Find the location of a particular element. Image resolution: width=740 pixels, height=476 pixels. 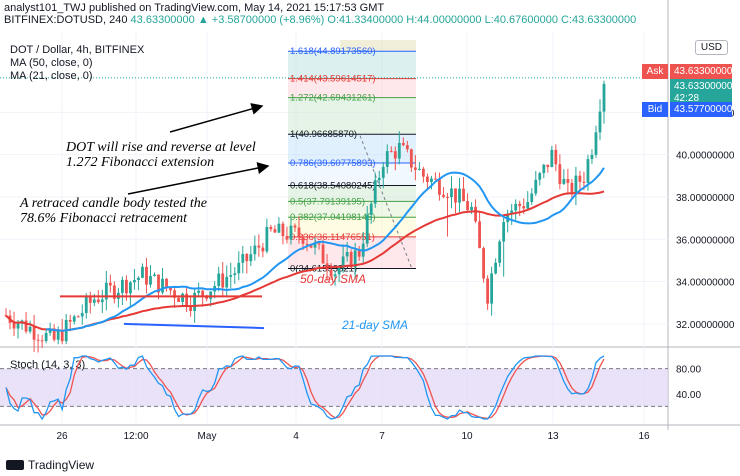

last-price: 43.63300000 is located at coordinates (701, 86).